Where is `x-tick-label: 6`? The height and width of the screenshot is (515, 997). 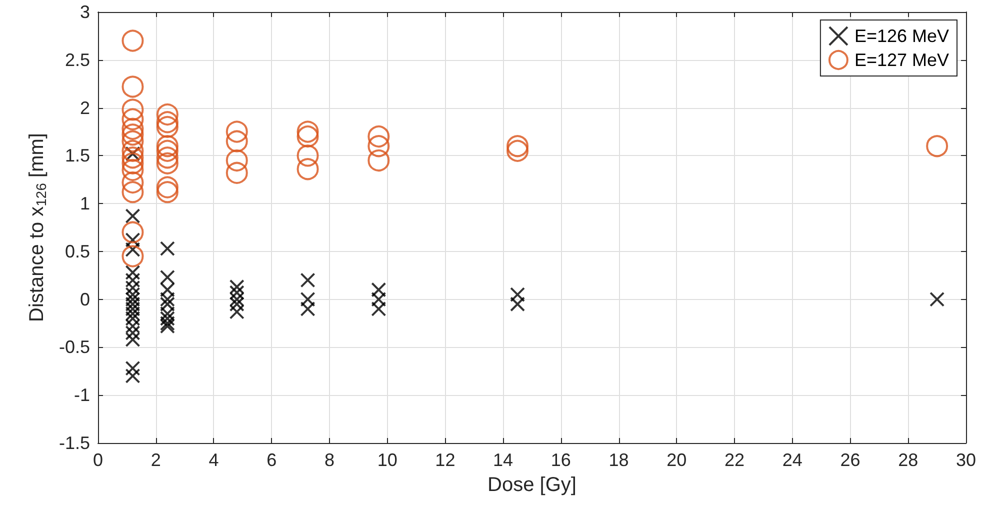
x-tick-label: 6 is located at coordinates (271, 460).